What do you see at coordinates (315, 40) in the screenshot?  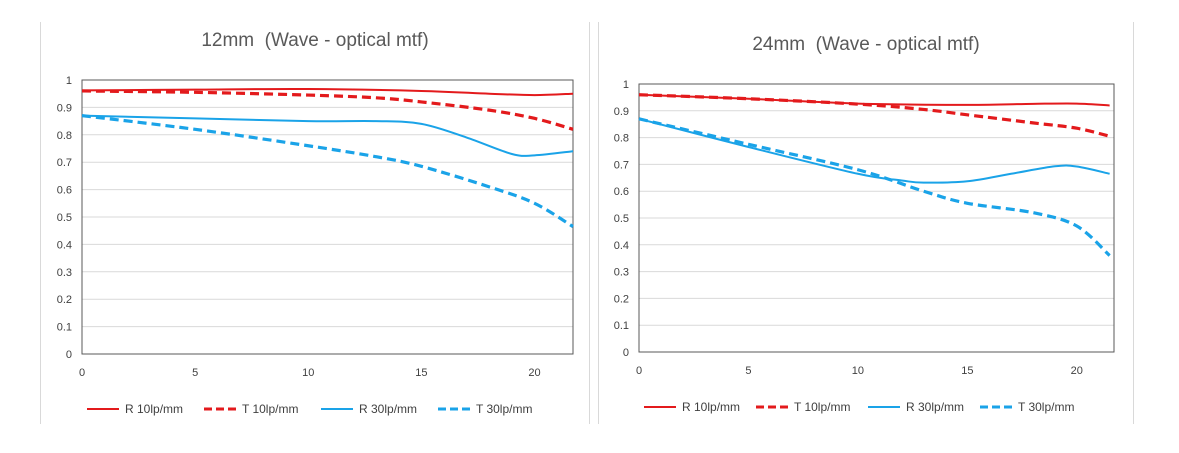 I see `chart-title: 12mm (Wave - optical mtf)` at bounding box center [315, 40].